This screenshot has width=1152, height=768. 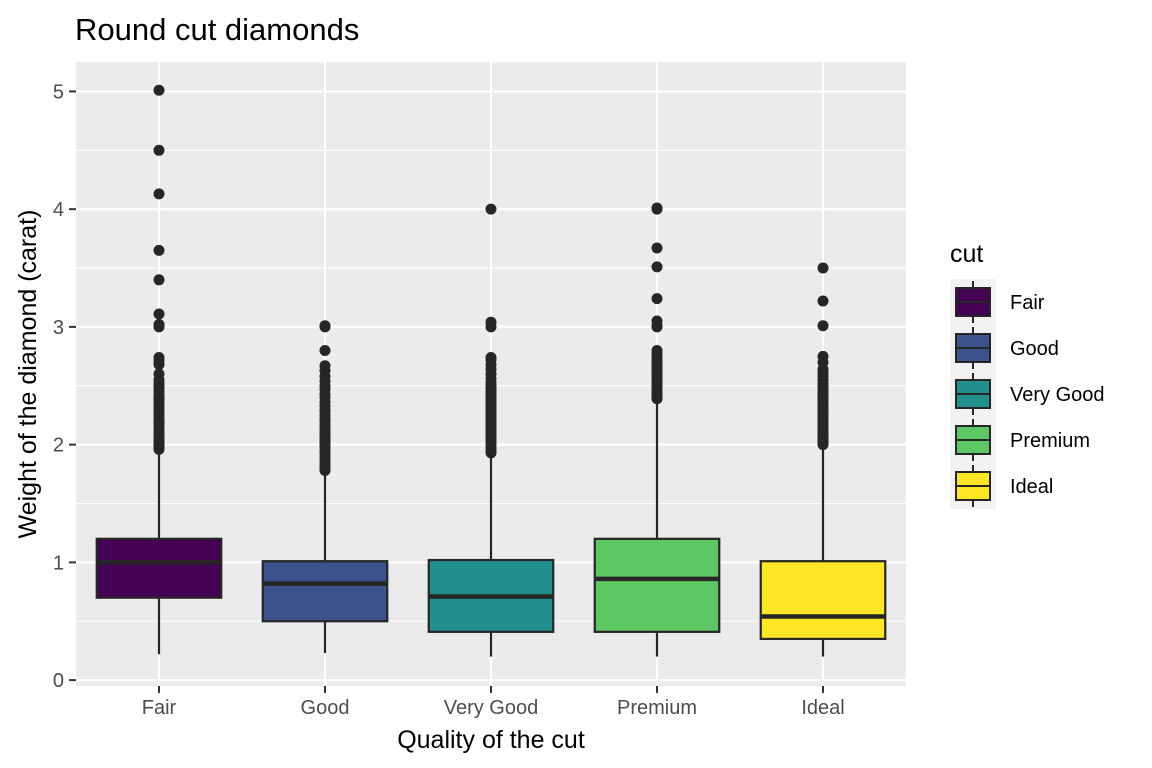 What do you see at coordinates (1001, 486) in the screenshot?
I see `legend-item-ideal: Ideal` at bounding box center [1001, 486].